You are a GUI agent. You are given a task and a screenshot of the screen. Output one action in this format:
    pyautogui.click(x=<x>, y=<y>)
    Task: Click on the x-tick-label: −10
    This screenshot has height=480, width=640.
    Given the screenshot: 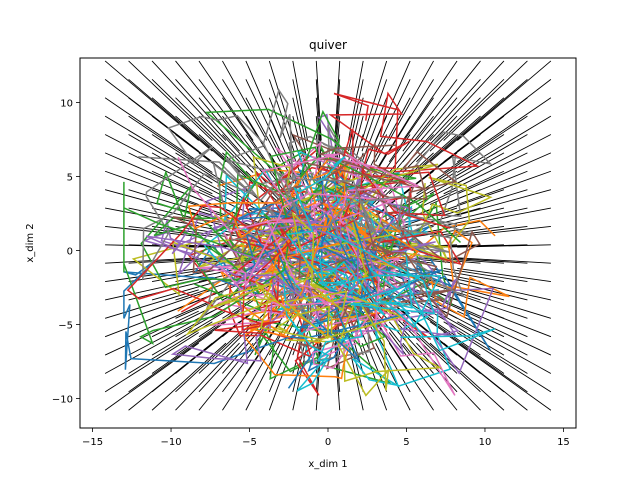 What is the action you would take?
    pyautogui.click(x=170, y=442)
    